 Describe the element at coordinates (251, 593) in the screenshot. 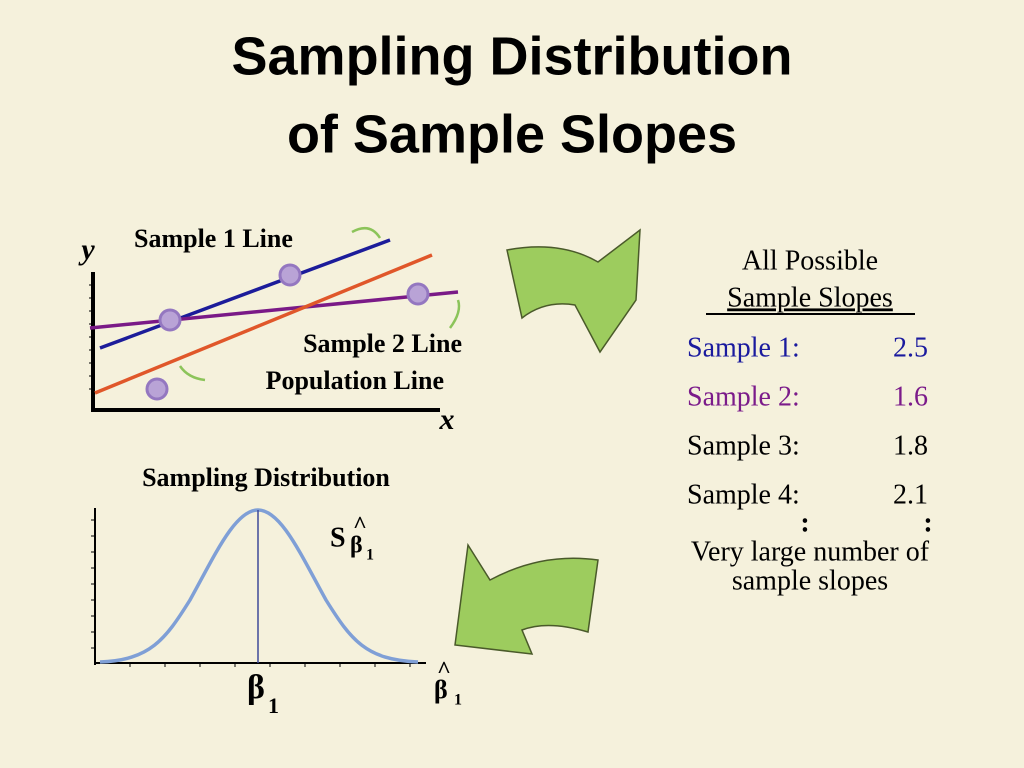

I see `axis-ticks` at that location.